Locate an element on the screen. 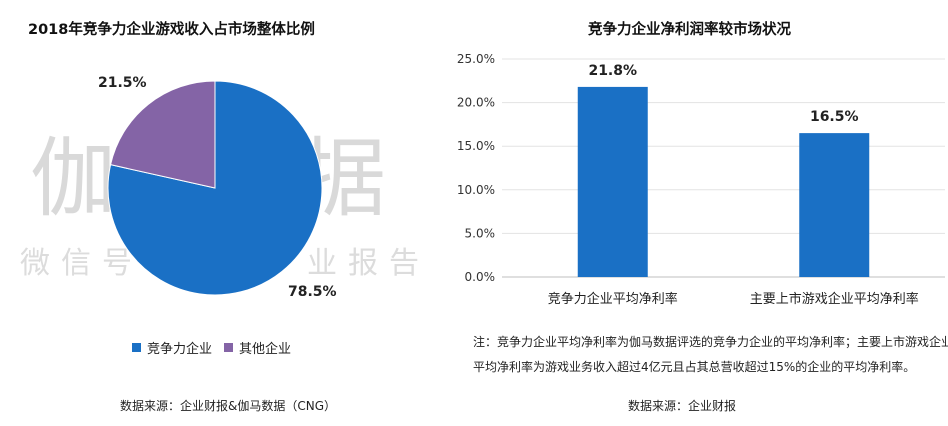 The height and width of the screenshot is (426, 948). bar-value-label: 21.8% is located at coordinates (612, 71).